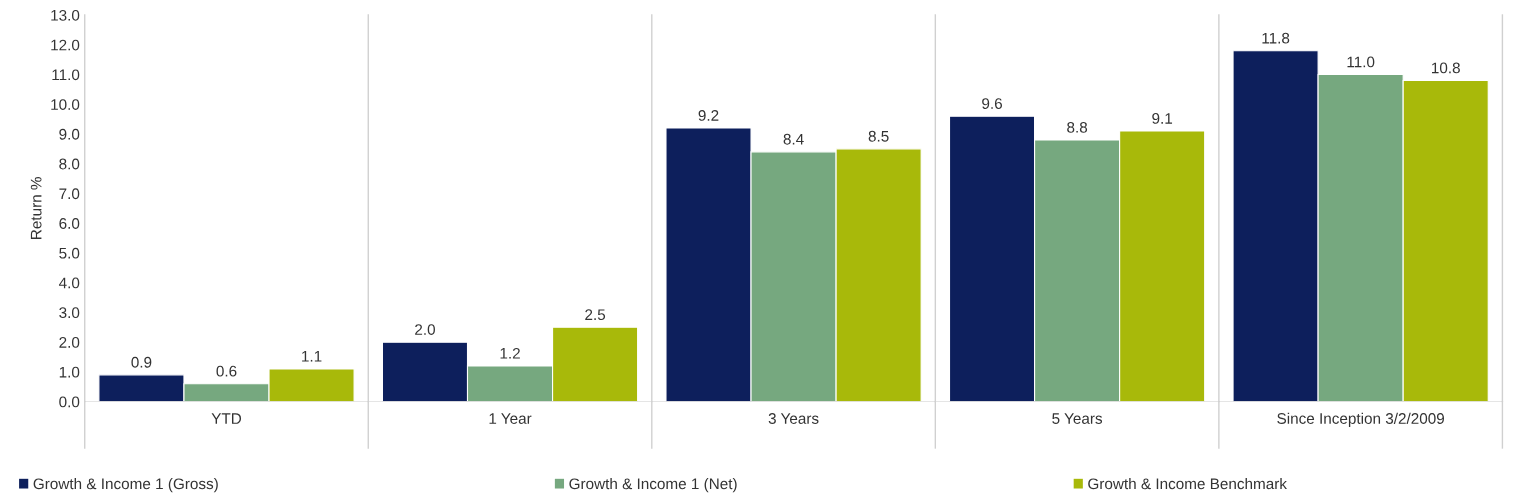 This screenshot has height=502, width=1513. I want to click on y-tick-label: 10.0, so click(65, 104).